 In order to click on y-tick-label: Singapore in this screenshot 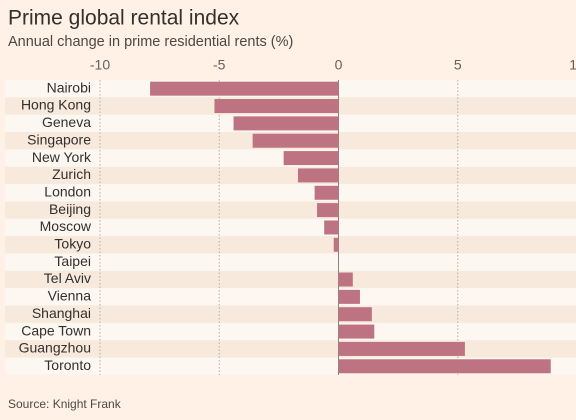, I will do `click(59, 139)`.